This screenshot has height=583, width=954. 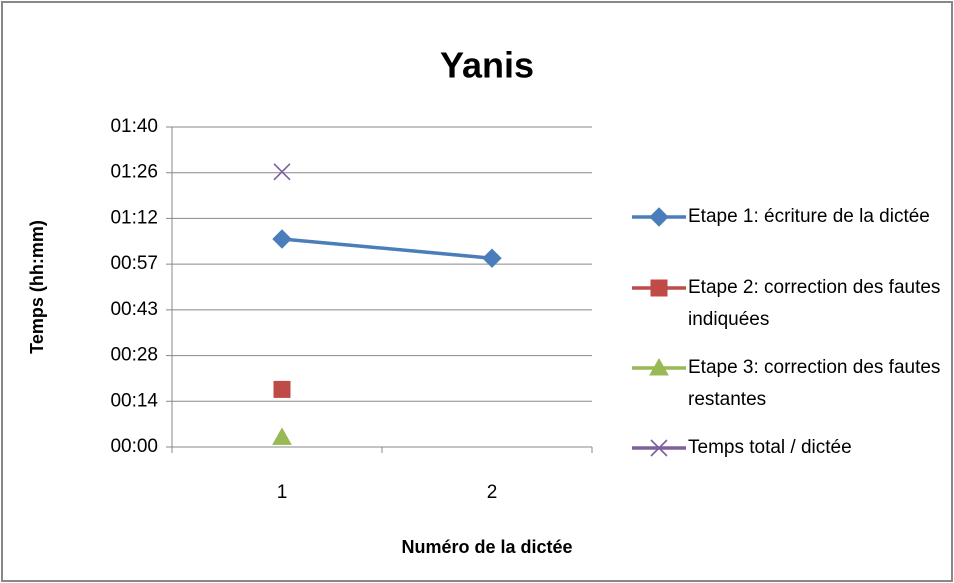 I want to click on x-tick-label: 1, so click(x=282, y=492).